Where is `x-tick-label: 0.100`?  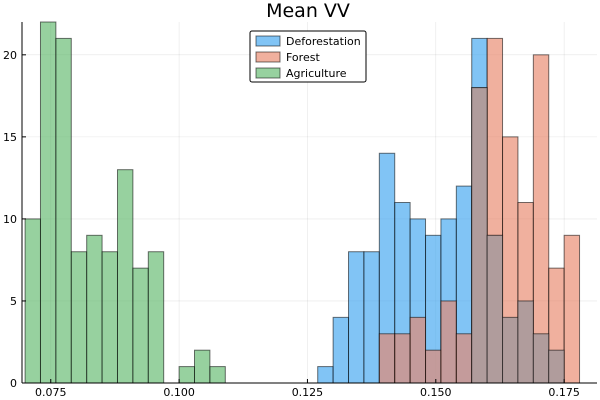
x-tick-label: 0.100 is located at coordinates (179, 392).